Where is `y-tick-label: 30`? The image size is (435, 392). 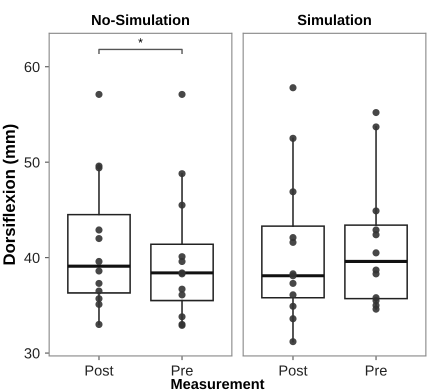 y-tick-label: 30 is located at coordinates (32, 353).